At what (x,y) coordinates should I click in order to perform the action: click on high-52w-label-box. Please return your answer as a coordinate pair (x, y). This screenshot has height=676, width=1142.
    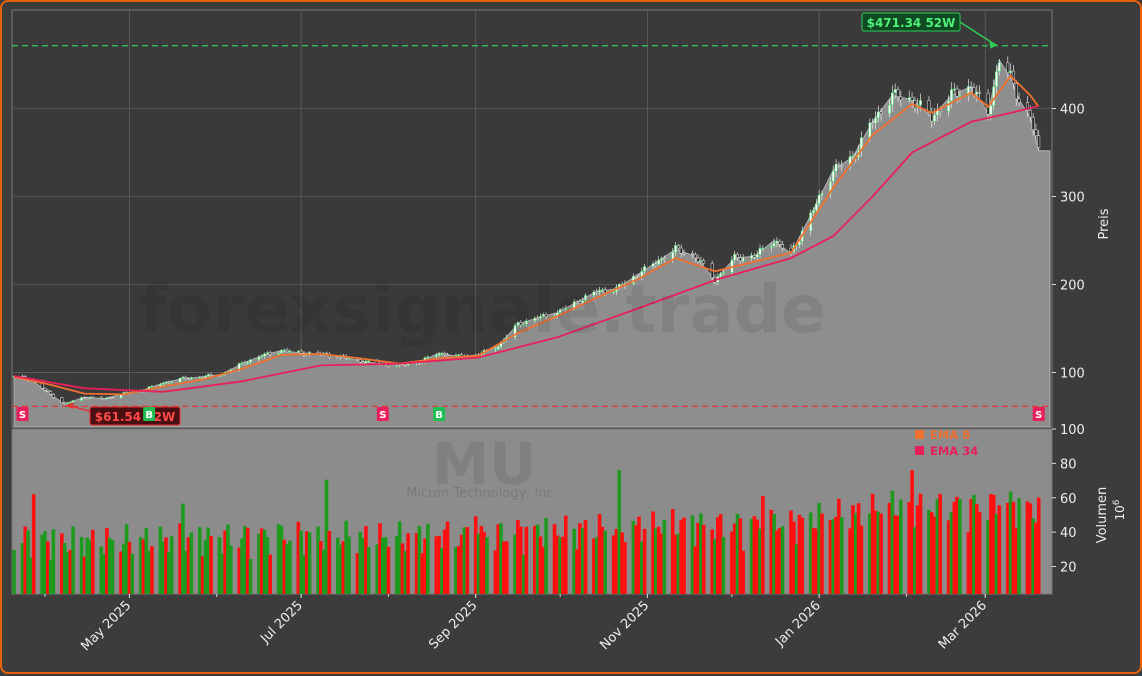
    Looking at the image, I should click on (911, 22).